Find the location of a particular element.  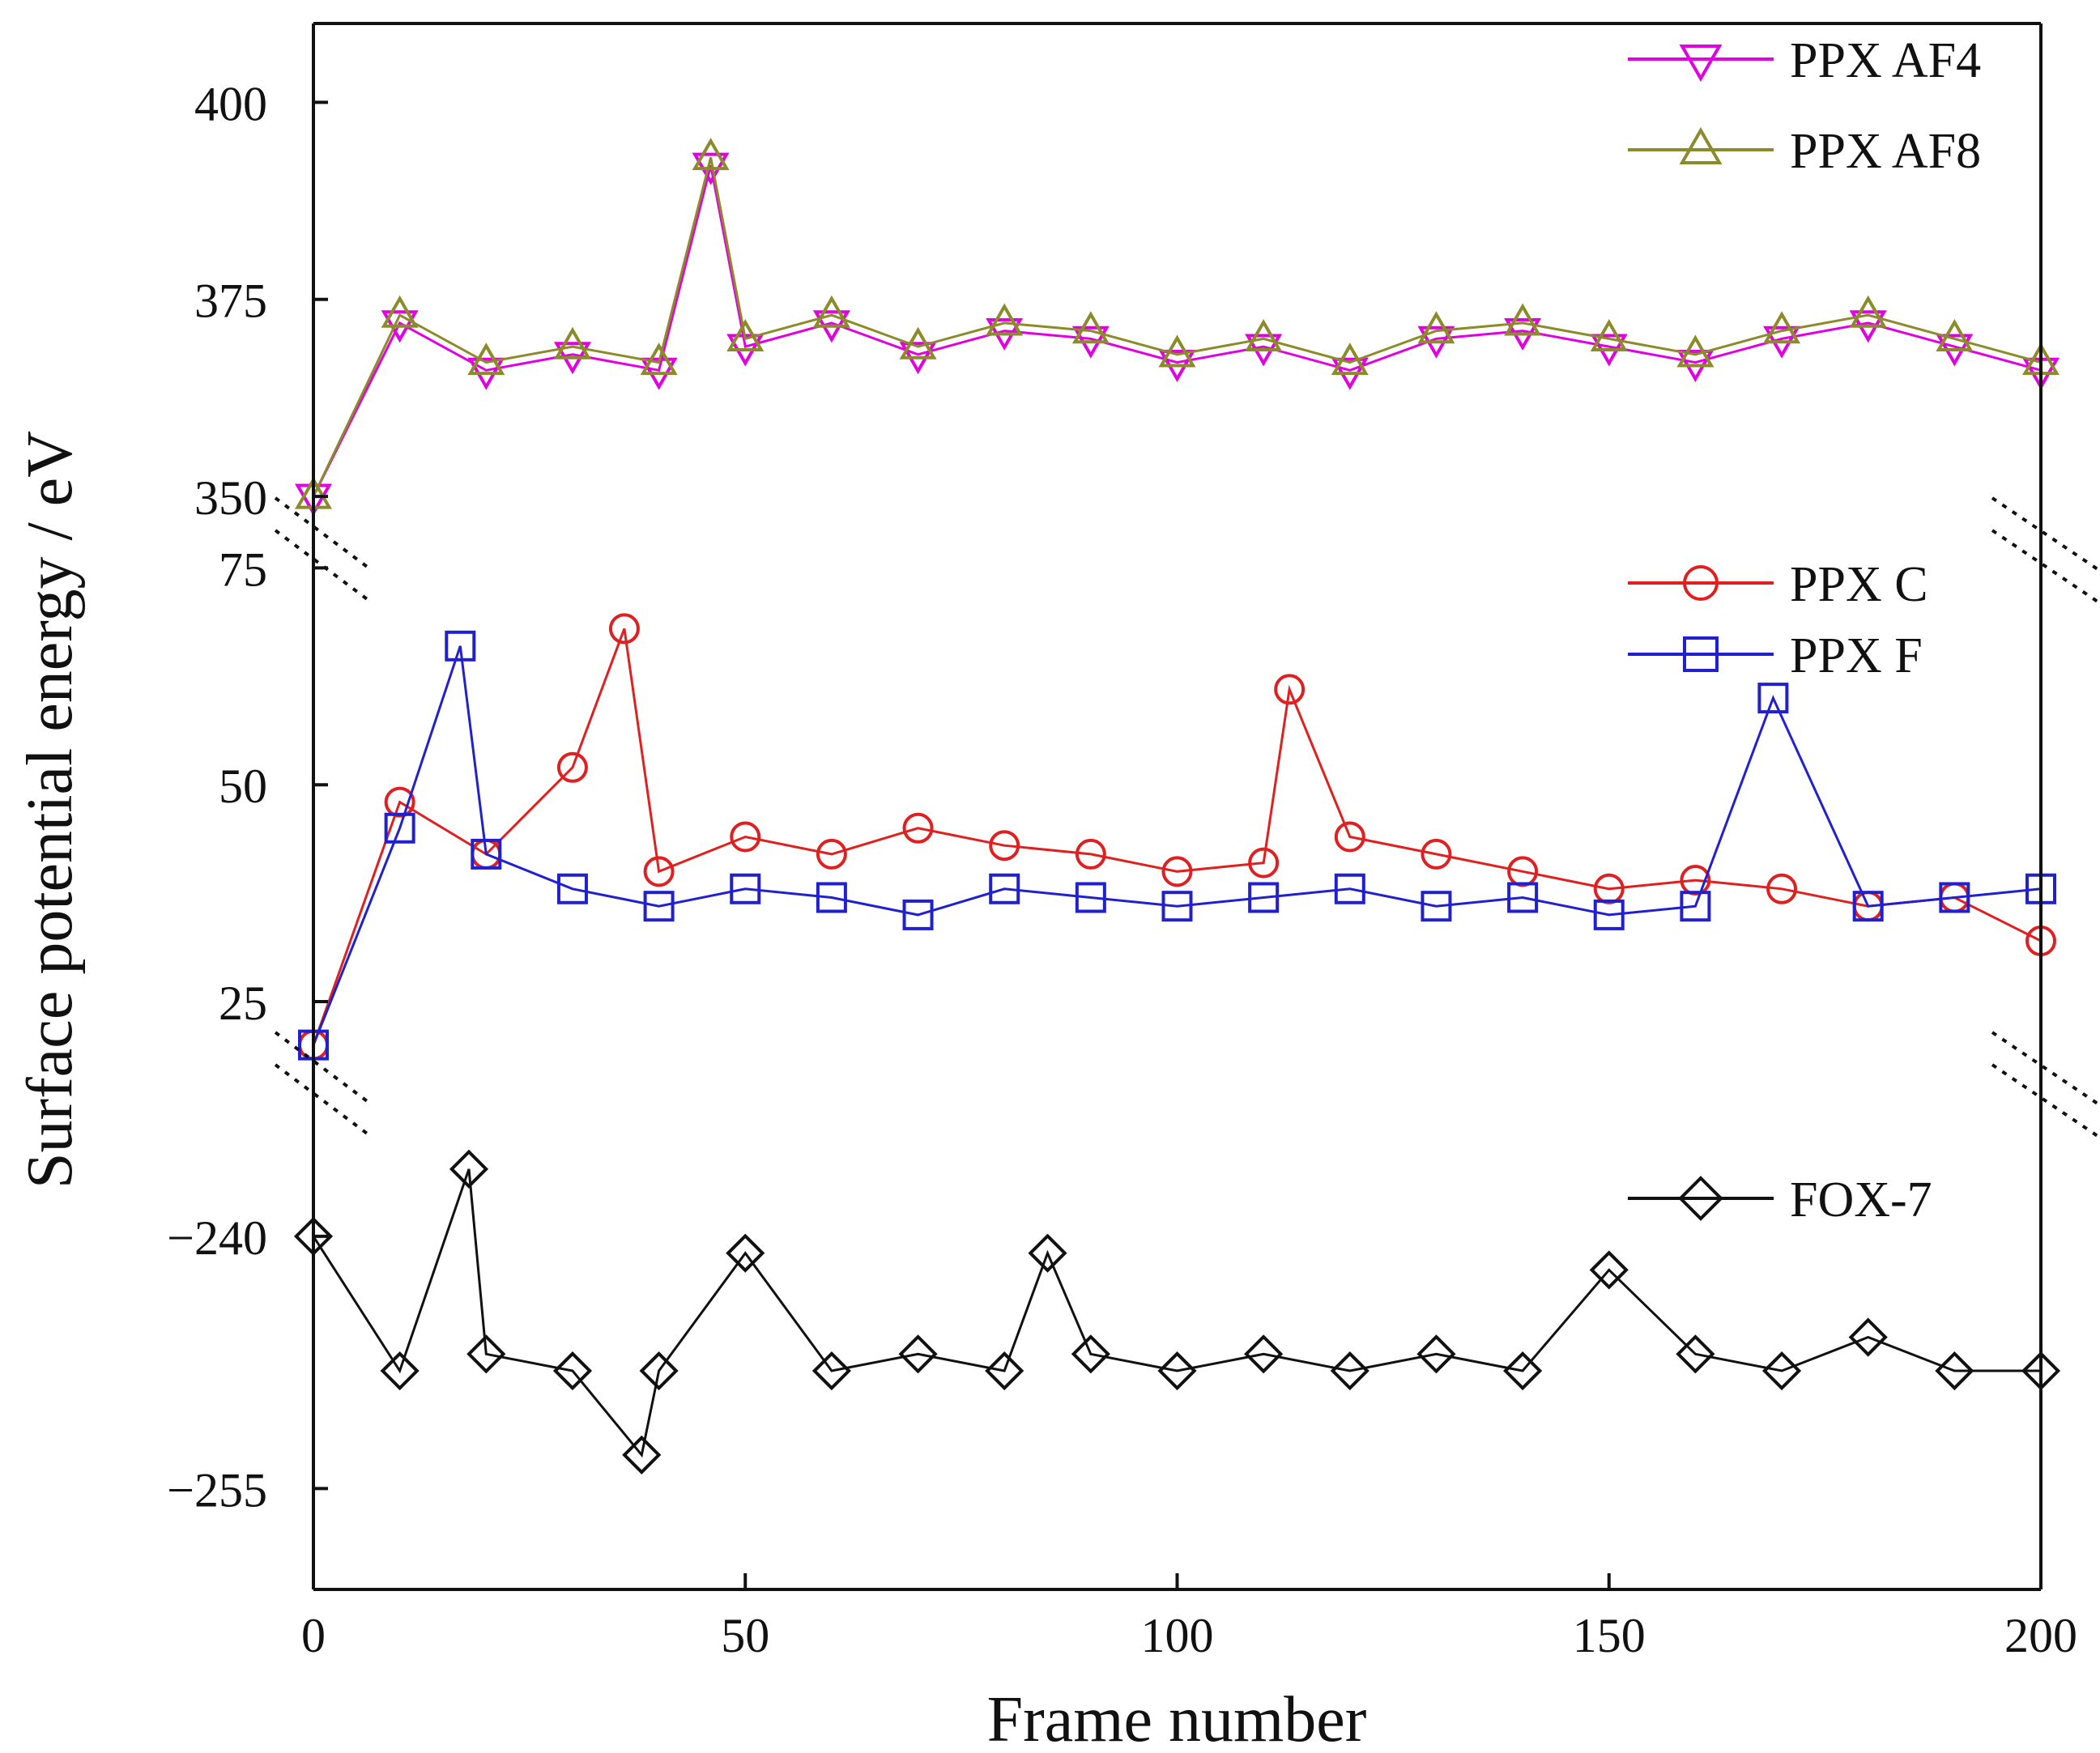

legend-item-fox-7: FOX-7 is located at coordinates (1780, 1200).